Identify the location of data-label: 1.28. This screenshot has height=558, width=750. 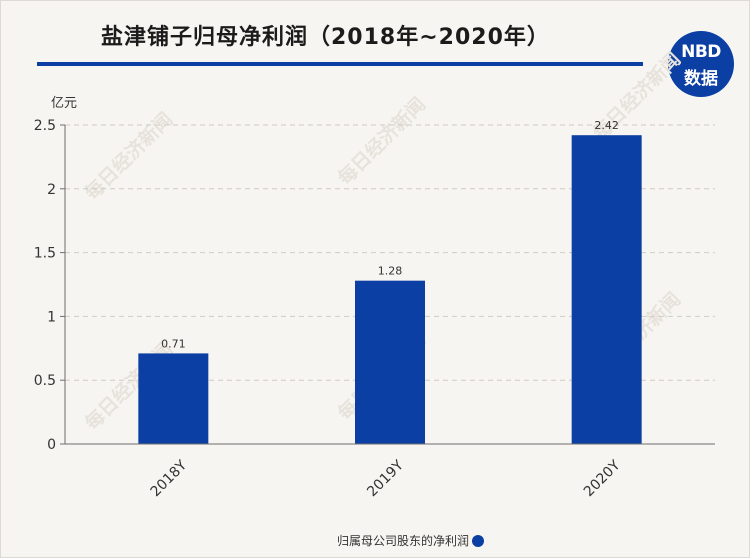
(390, 271).